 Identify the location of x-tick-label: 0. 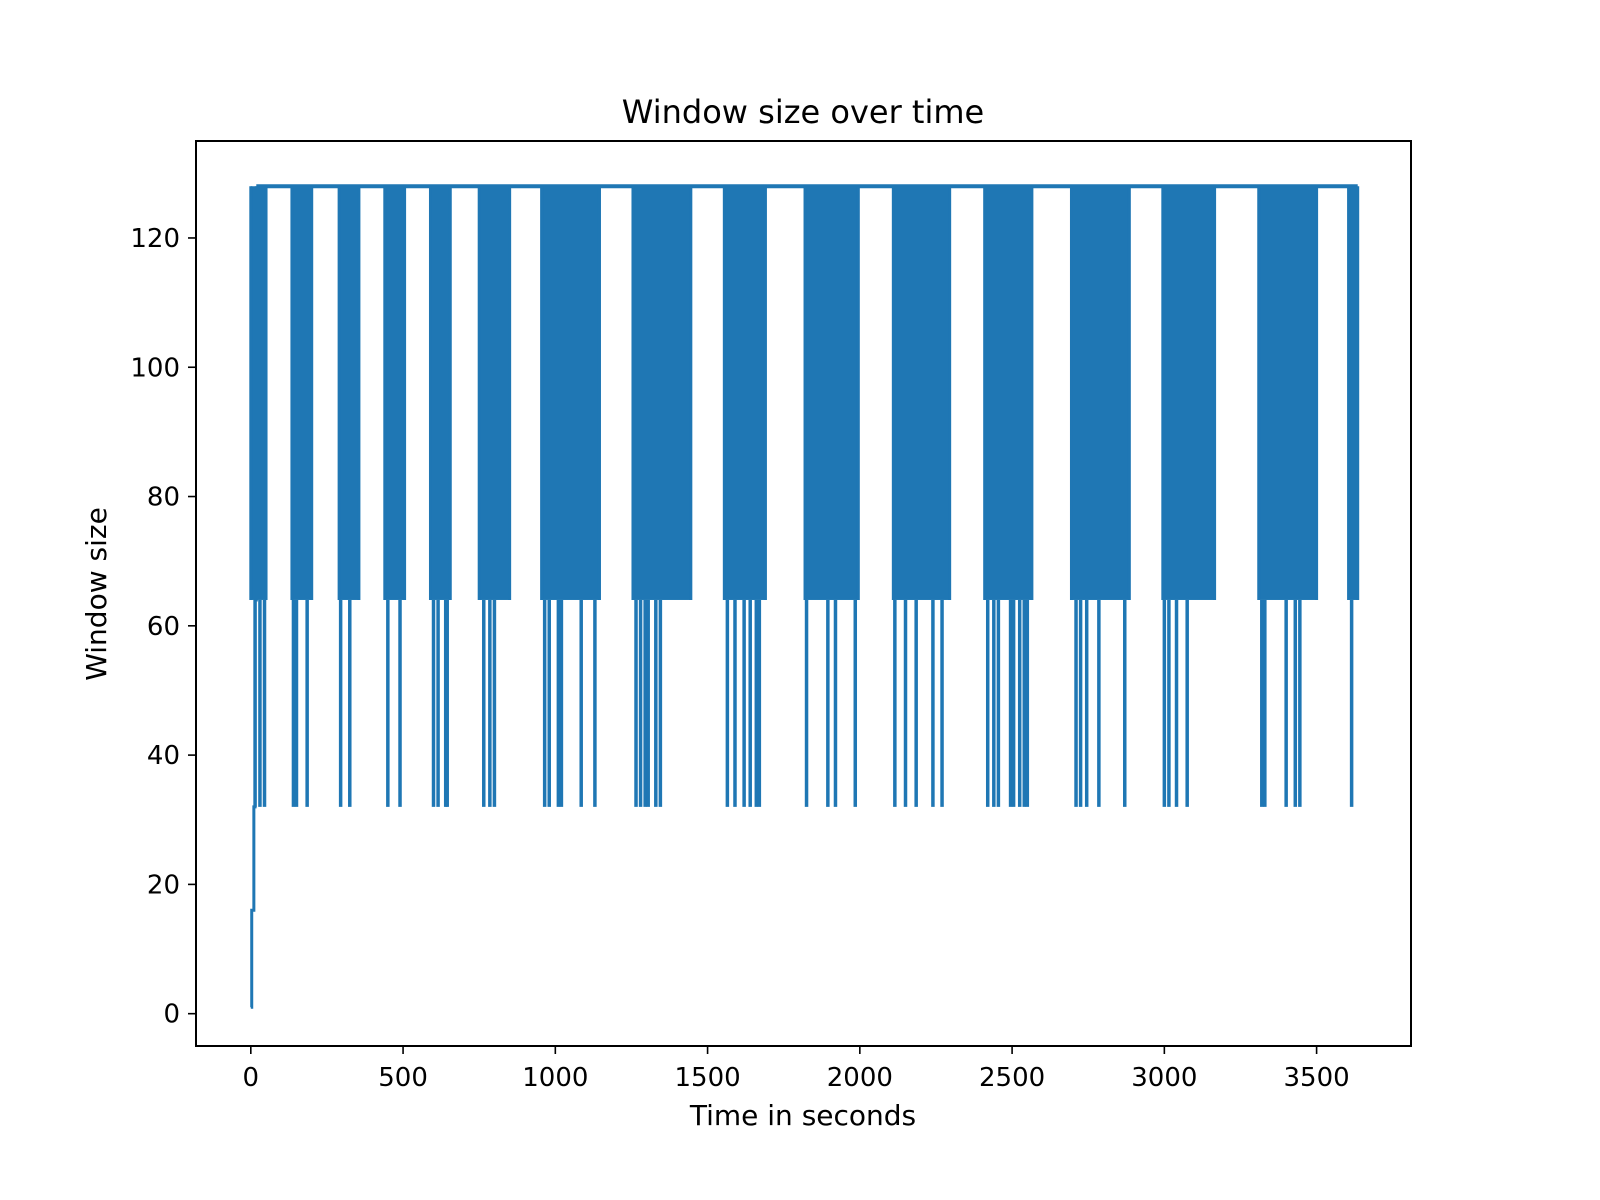
(251, 1078).